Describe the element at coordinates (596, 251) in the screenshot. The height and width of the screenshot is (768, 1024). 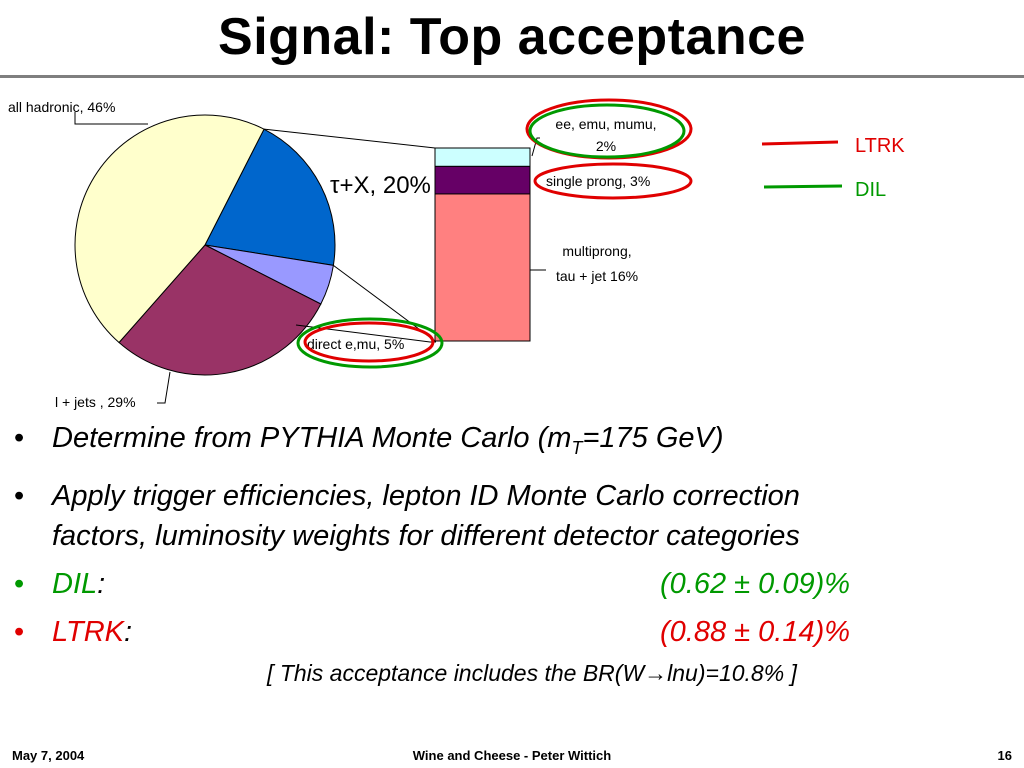
I see `label-multiprong-line1: multiprong,` at that location.